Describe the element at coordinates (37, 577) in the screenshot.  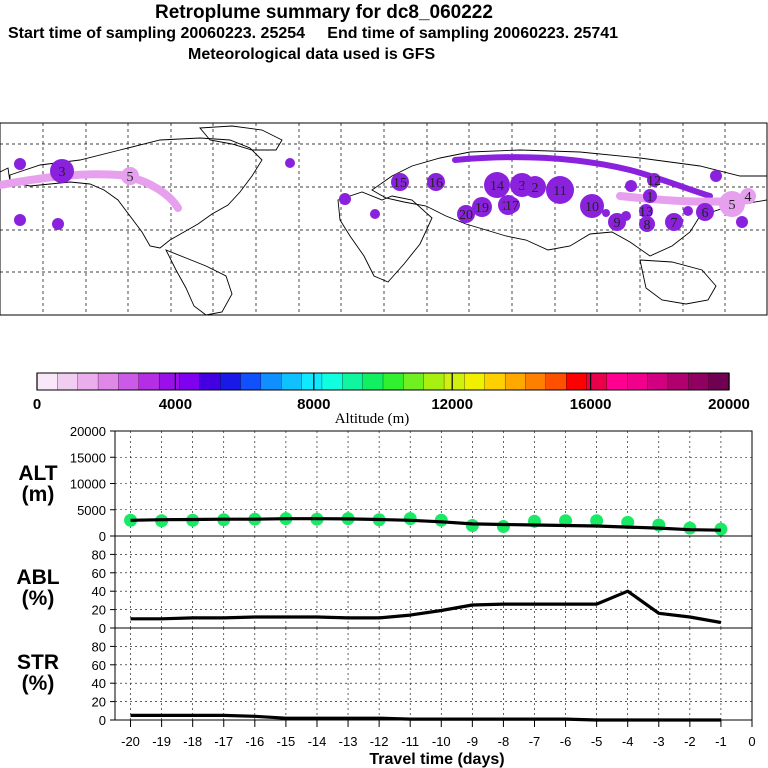
I see `y-axis-title: ABL` at that location.